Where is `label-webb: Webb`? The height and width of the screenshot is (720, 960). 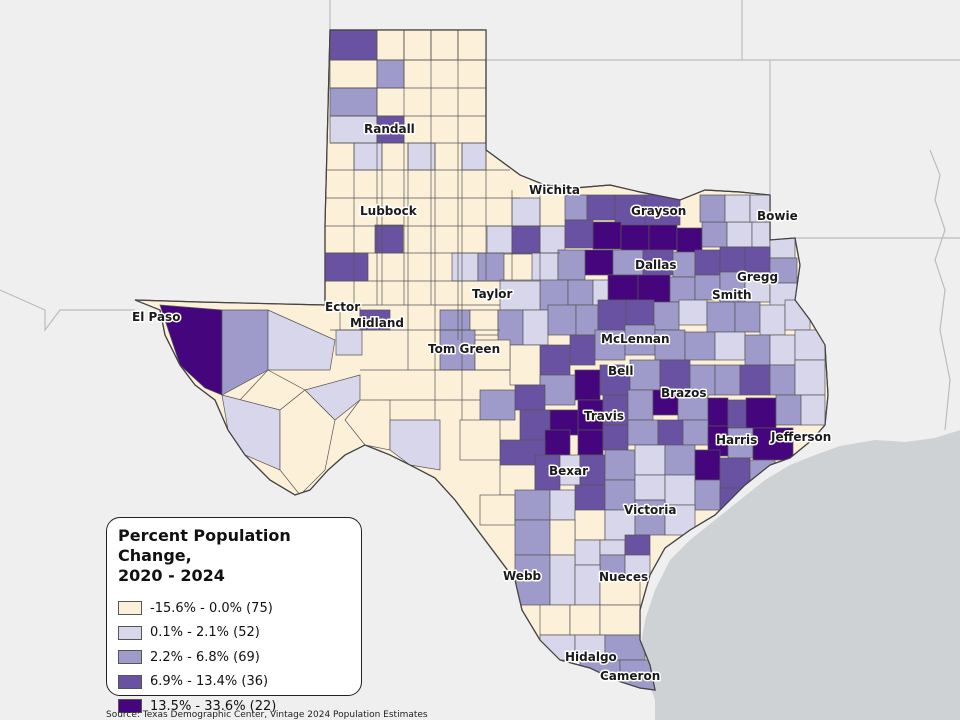 label-webb: Webb is located at coordinates (522, 576).